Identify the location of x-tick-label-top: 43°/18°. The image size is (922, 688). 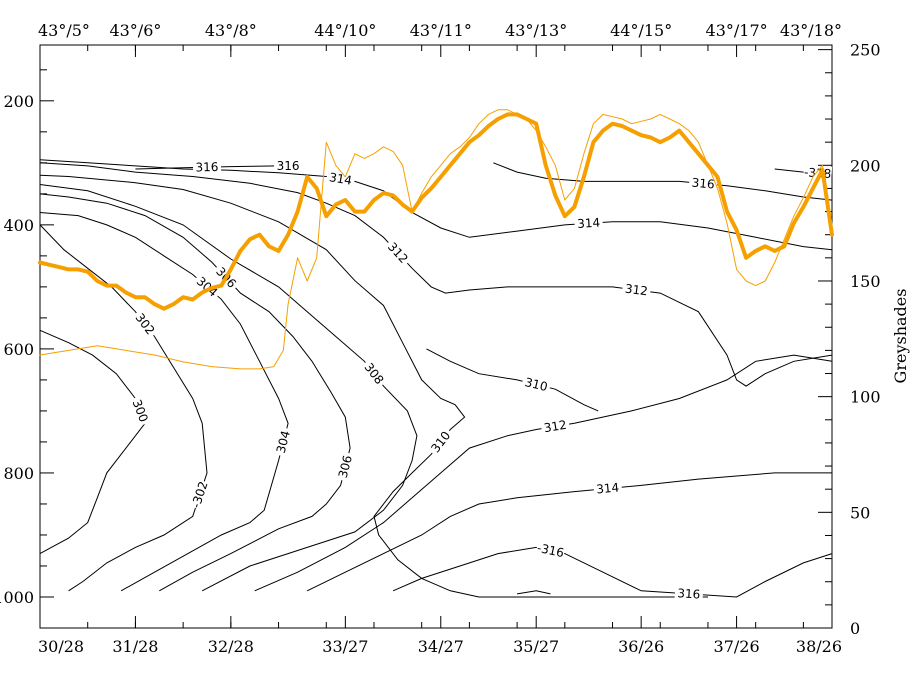
(811, 30).